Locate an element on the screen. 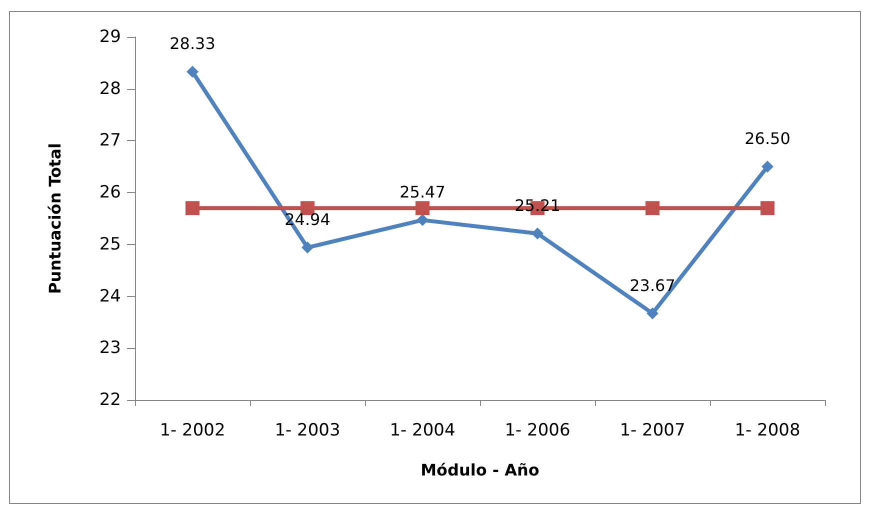 The height and width of the screenshot is (515, 870). x-tick-label: 1- 2008 is located at coordinates (767, 430).